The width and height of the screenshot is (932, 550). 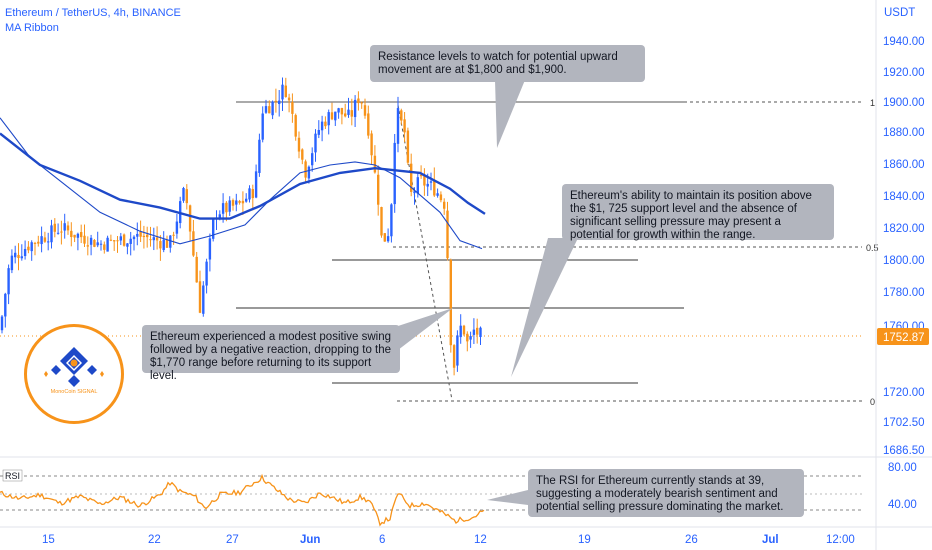 What do you see at coordinates (448, 540) in the screenshot?
I see `time-axis: 15 22 27 Jun 6 12 19 26 Jul 12:00` at bounding box center [448, 540].